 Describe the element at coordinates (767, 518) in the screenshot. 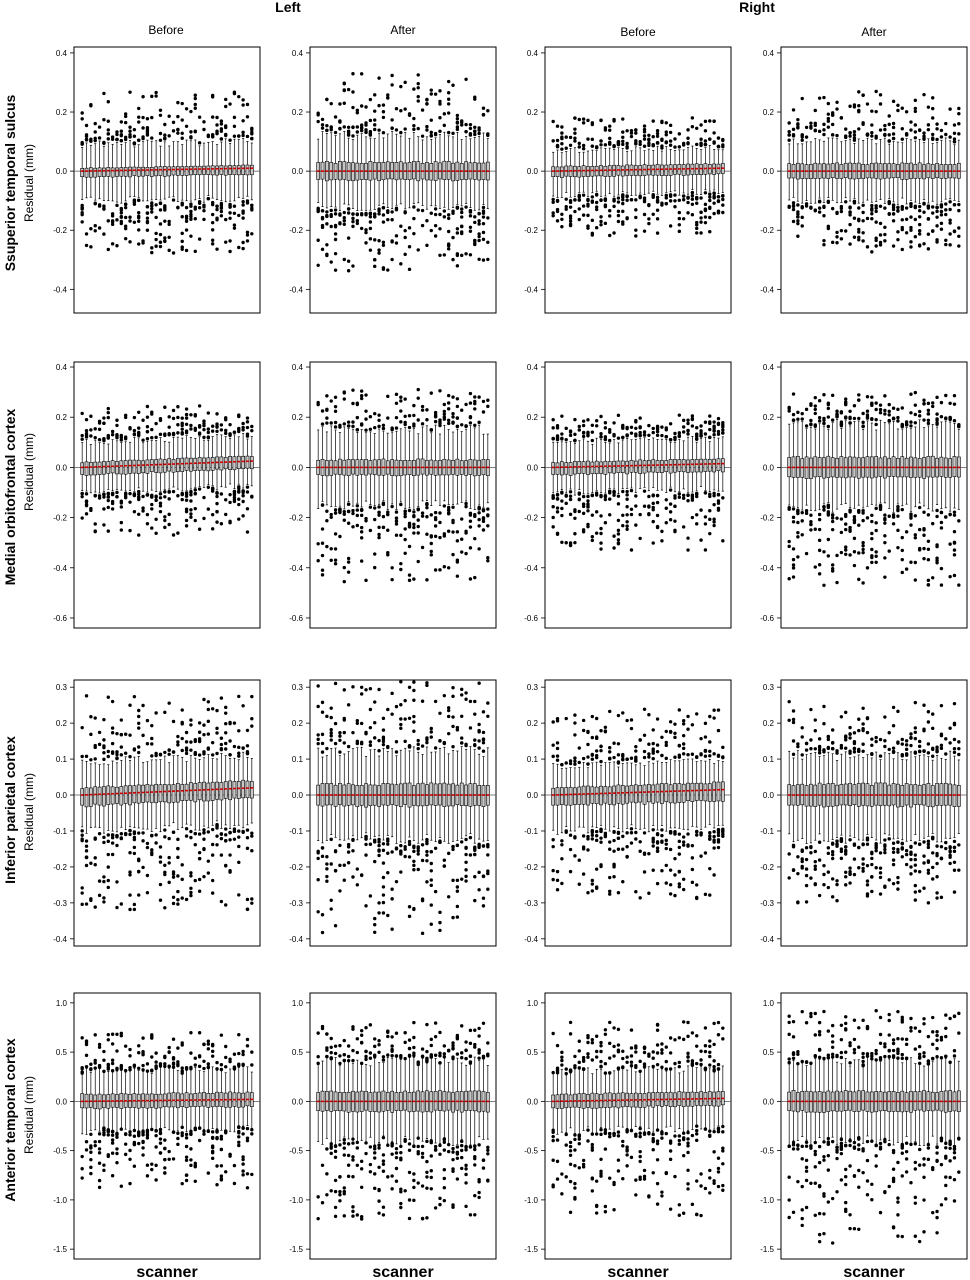

I see `y-tick-label: -0.2` at that location.